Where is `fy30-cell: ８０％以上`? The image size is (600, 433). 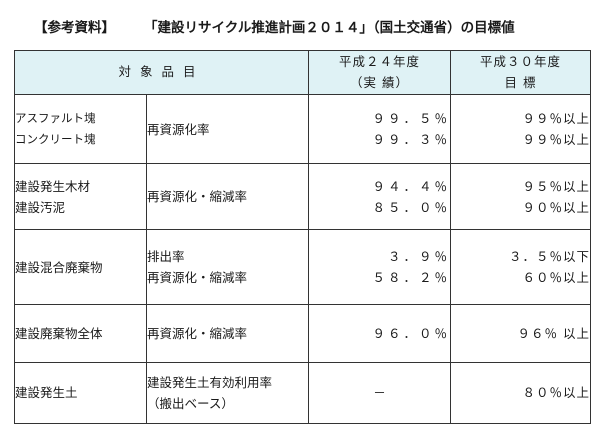 fy30-cell: ８０％以上 is located at coordinates (521, 393).